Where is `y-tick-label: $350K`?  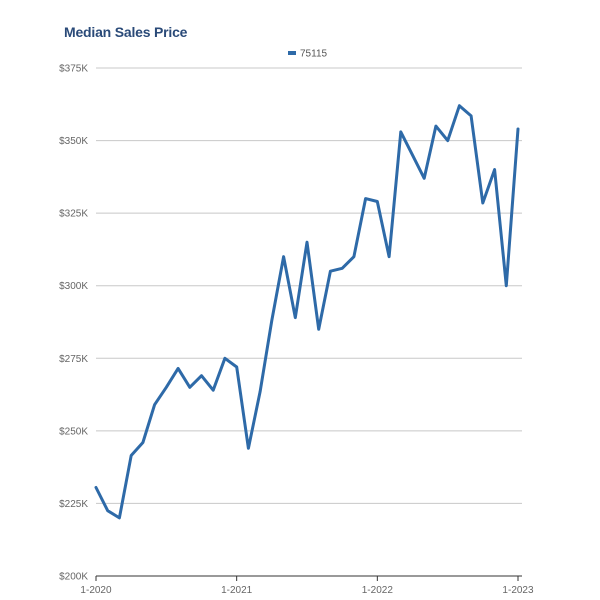 y-tick-label: $350K is located at coordinates (73, 141).